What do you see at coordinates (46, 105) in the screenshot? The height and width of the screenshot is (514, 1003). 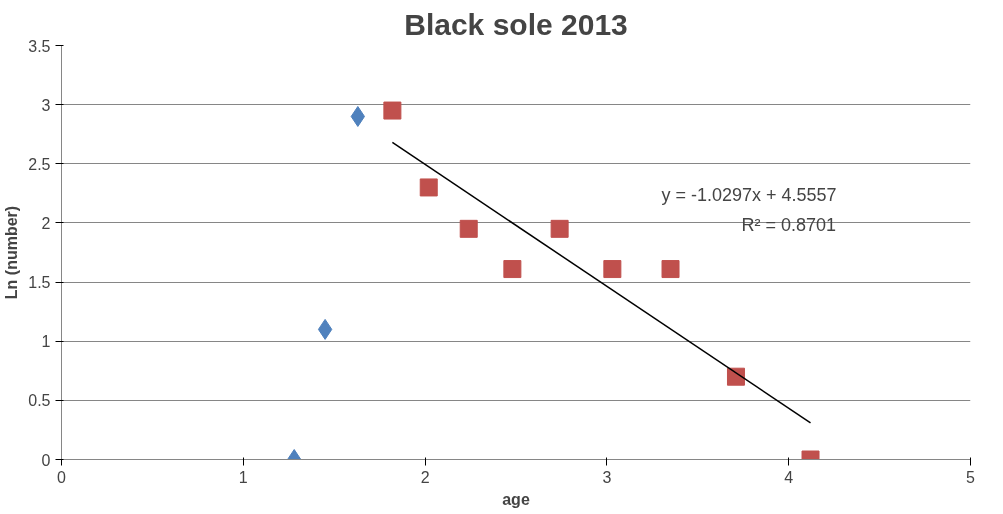 I see `y-tick-label: 3` at bounding box center [46, 105].